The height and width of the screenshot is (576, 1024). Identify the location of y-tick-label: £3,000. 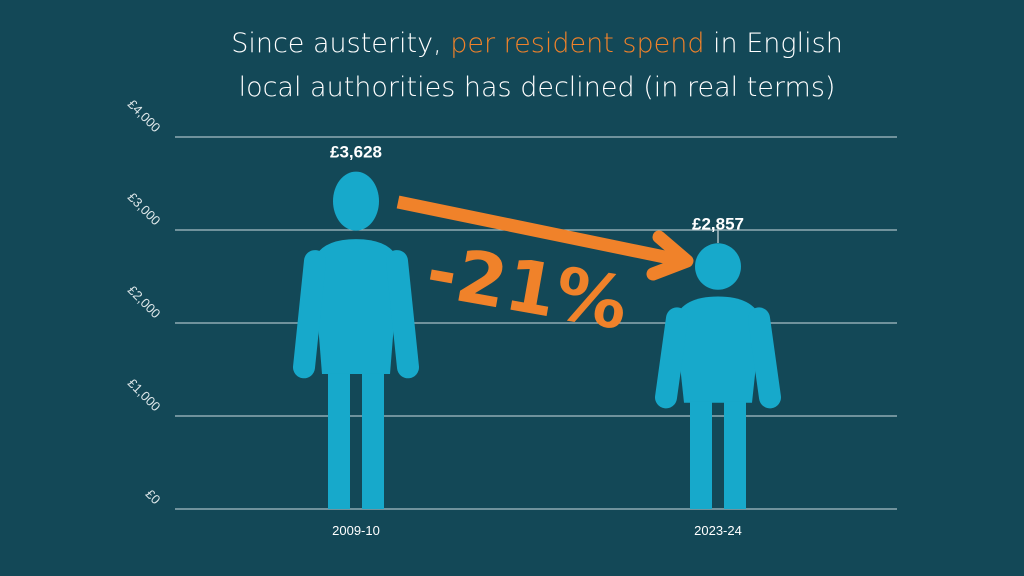
(144, 208).